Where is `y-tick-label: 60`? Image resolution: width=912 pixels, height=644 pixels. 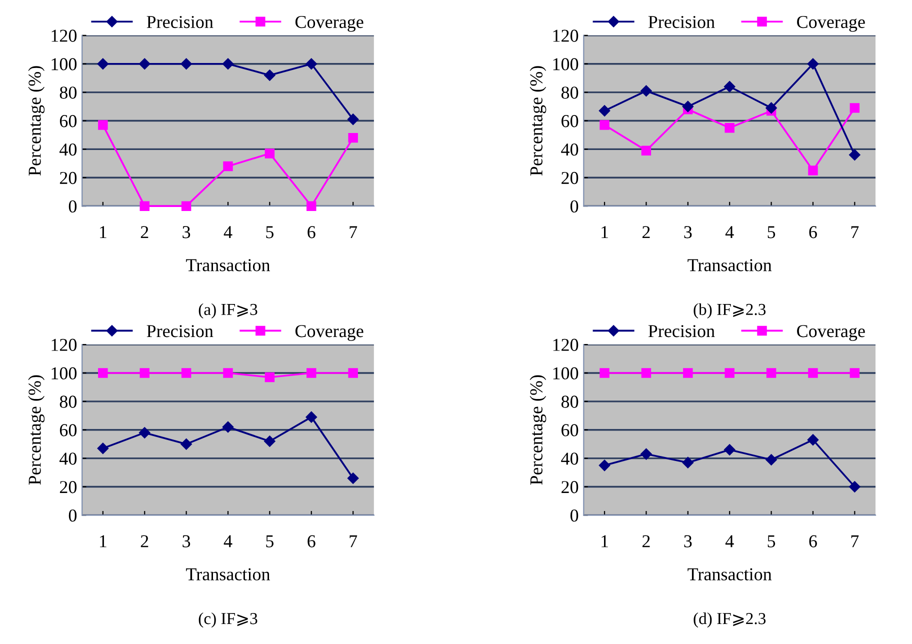
y-tick-label: 60 is located at coordinates (570, 121).